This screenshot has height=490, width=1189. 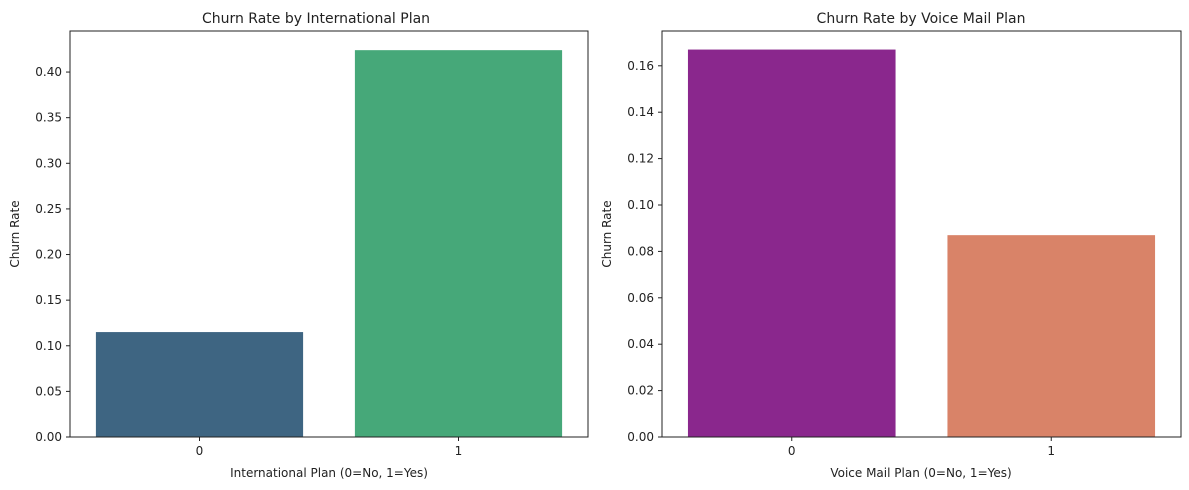 What do you see at coordinates (48, 209) in the screenshot?
I see `y-tick-label: 0.25` at bounding box center [48, 209].